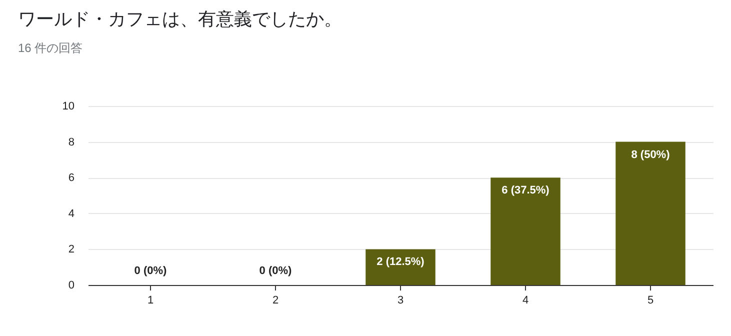  What do you see at coordinates (275, 300) in the screenshot?
I see `x-tick-label: 2` at bounding box center [275, 300].